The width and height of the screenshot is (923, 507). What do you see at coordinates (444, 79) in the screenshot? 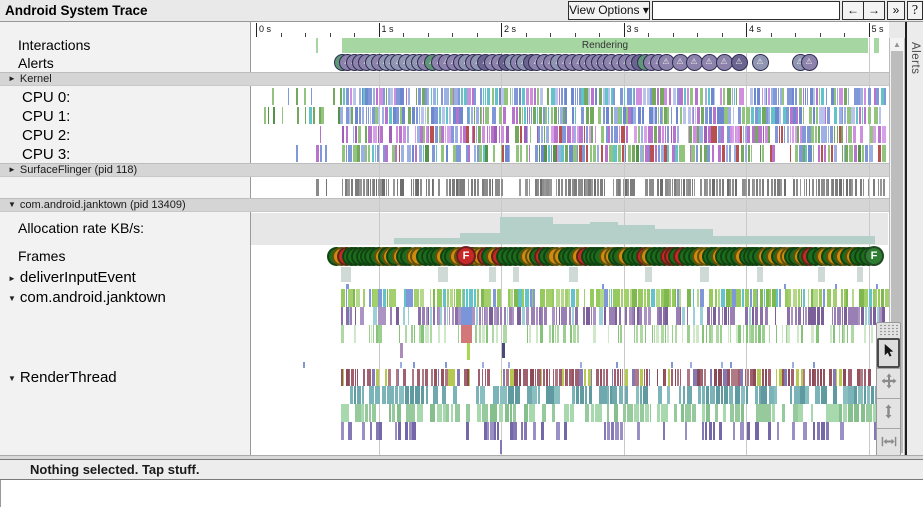
I see `kernel-section-header: ► Kernel` at bounding box center [444, 79].